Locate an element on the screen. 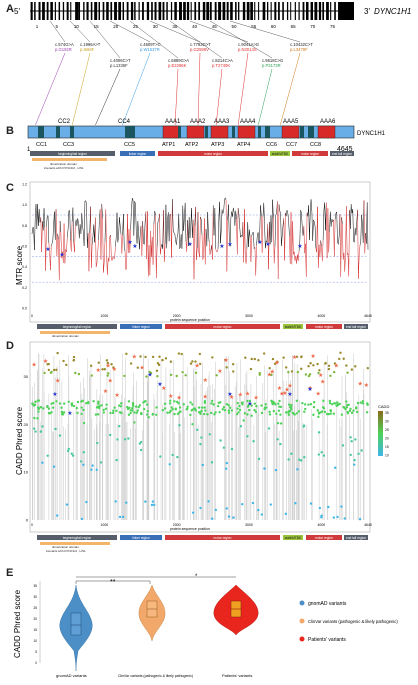 The width and height of the screenshot is (418, 685). aaa-block is located at coordinates (326, 132).